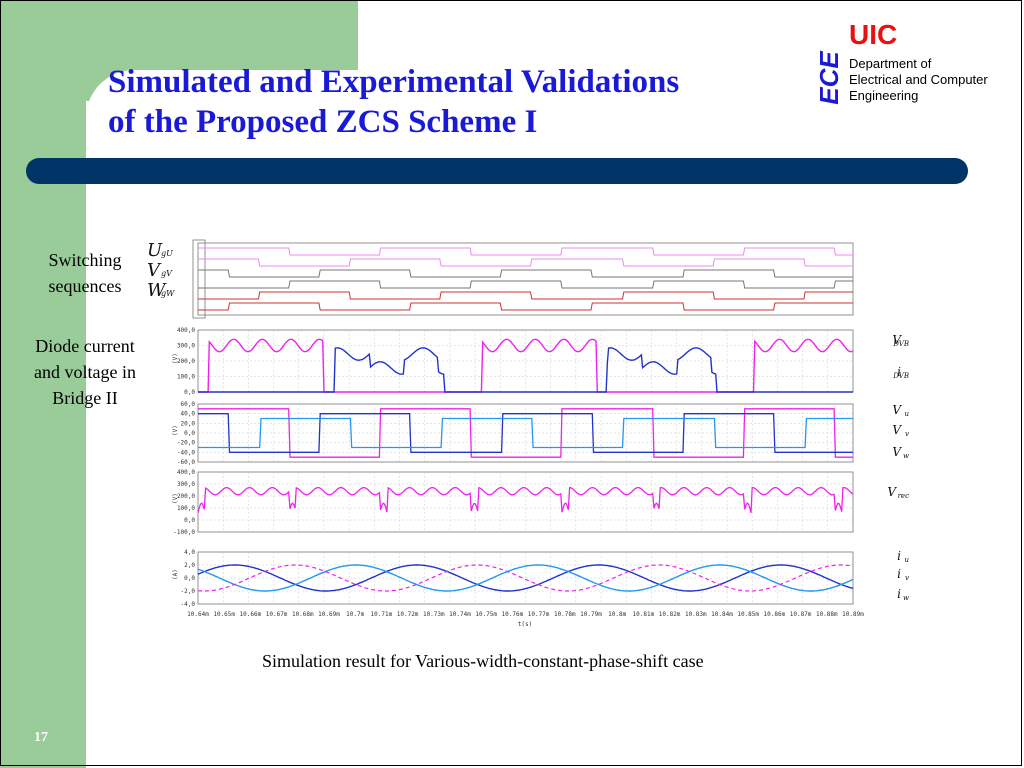 The width and height of the screenshot is (1024, 768). What do you see at coordinates (186, 433) in the screenshot?
I see `phase-y-ticks: 60,0 40,0 20,0 0,0 -20,0 -40,0 -60,0` at bounding box center [186, 433].